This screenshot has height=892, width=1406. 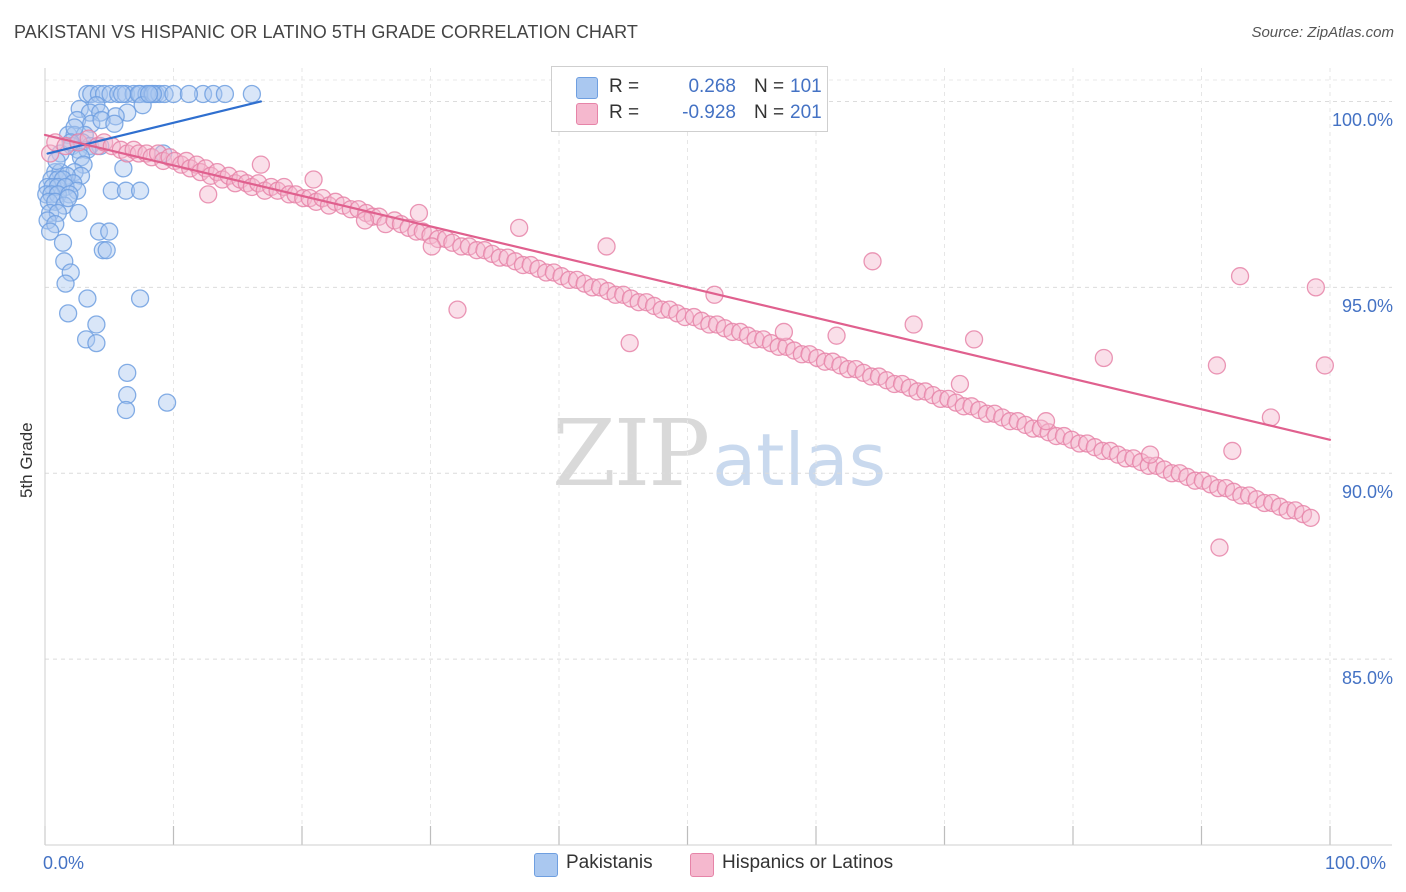 What do you see at coordinates (1367, 492) in the screenshot?
I see `y-tick-label: 90.0%` at bounding box center [1367, 492].